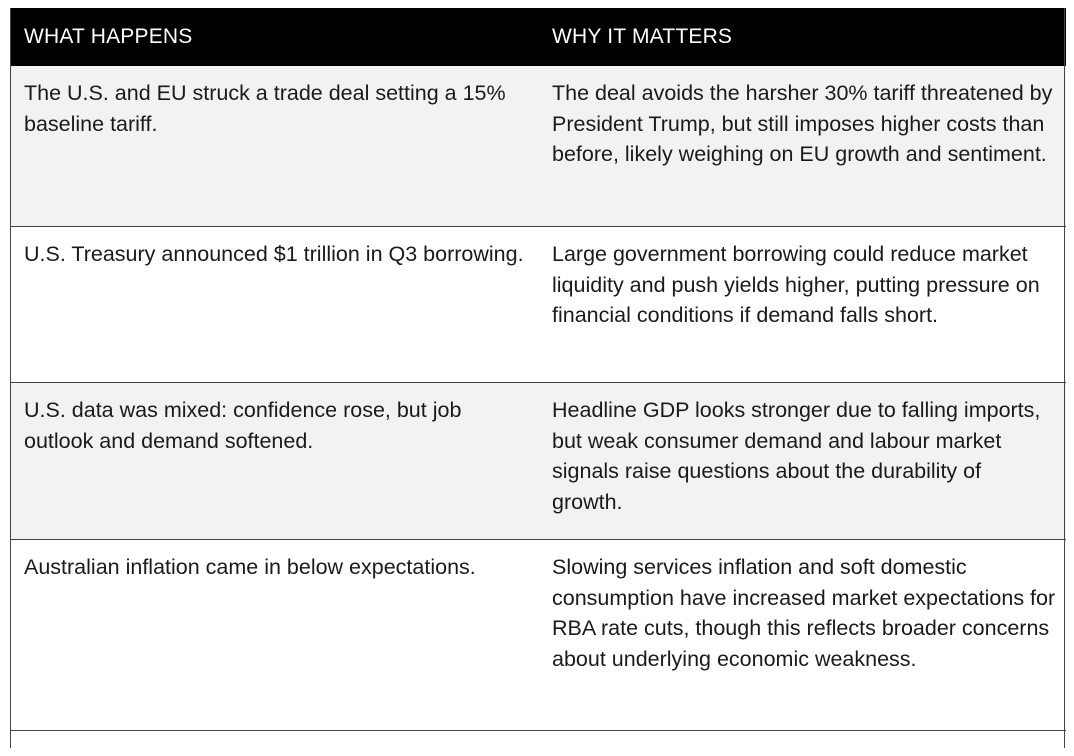 The width and height of the screenshot is (1074, 756). Describe the element at coordinates (802, 37) in the screenshot. I see `header-why-it-matters: WHY IT MATTERS` at that location.